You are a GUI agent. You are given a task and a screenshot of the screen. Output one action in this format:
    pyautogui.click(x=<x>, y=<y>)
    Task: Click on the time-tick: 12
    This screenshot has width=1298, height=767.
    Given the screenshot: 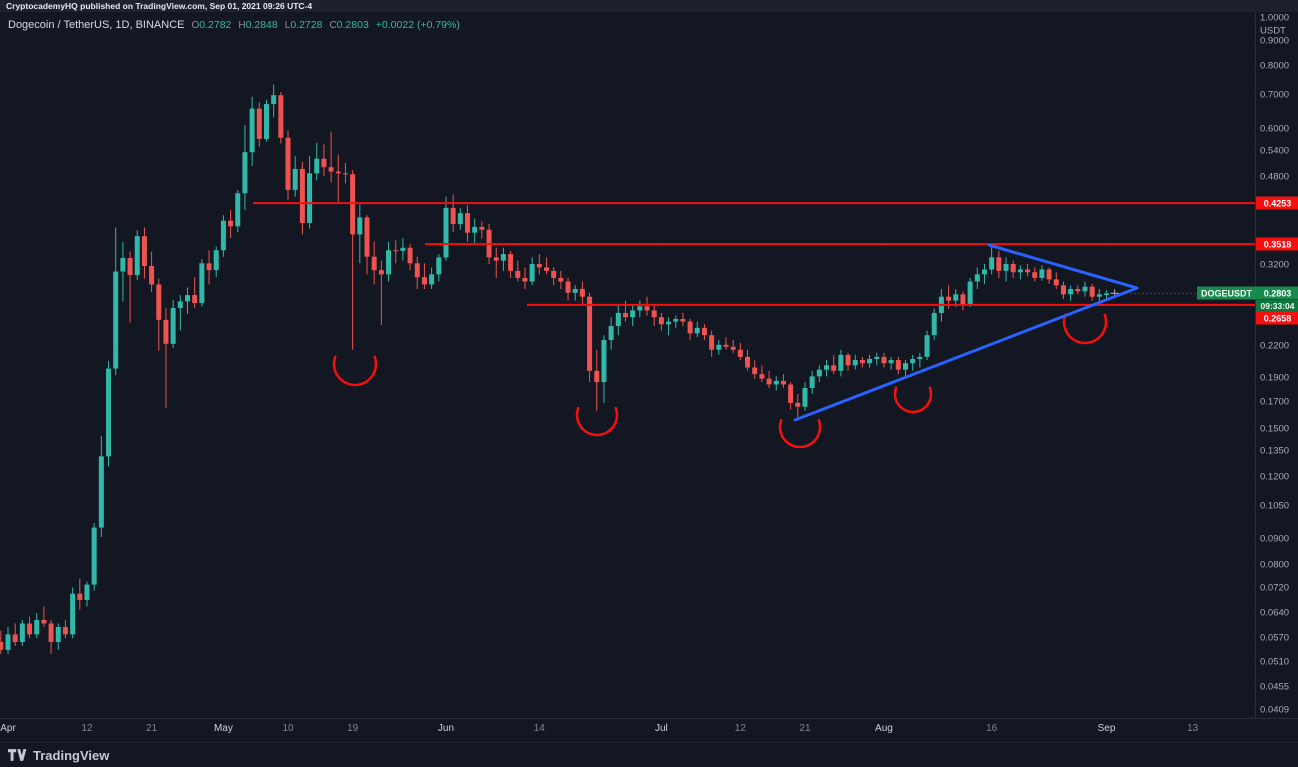 What is the action you would take?
    pyautogui.click(x=87, y=728)
    